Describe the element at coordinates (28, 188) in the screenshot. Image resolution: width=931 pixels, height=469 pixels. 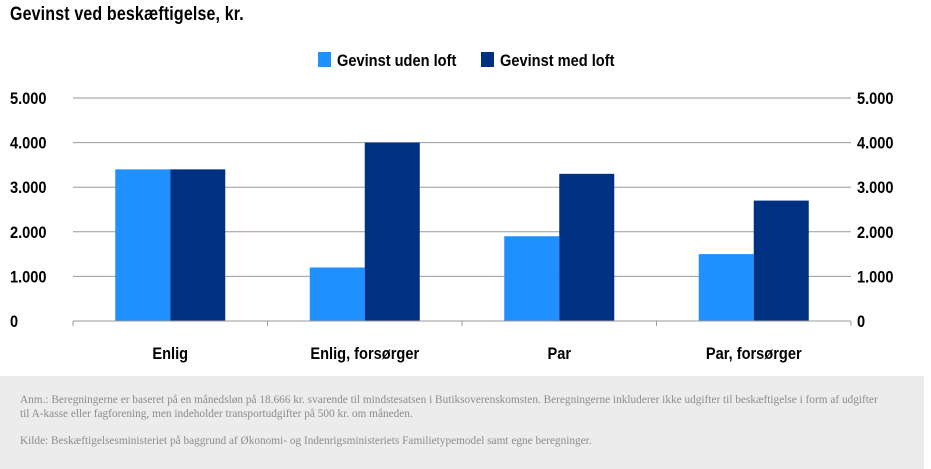
I see `y-tick-label-left: 3.000` at that location.